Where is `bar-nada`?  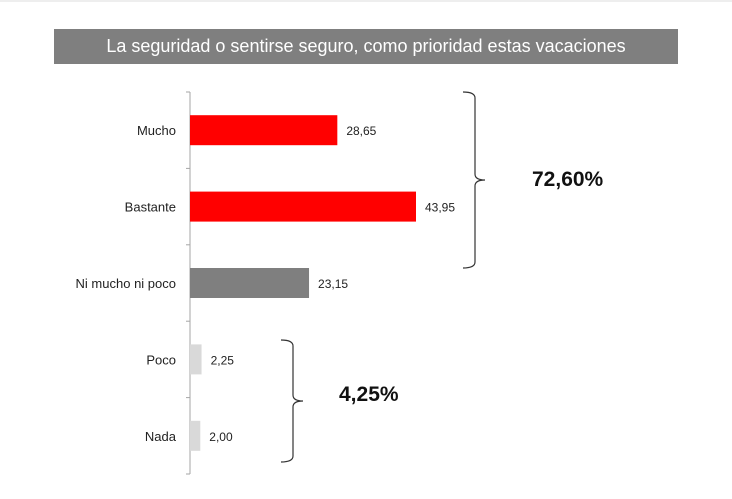 bar-nada is located at coordinates (195, 435).